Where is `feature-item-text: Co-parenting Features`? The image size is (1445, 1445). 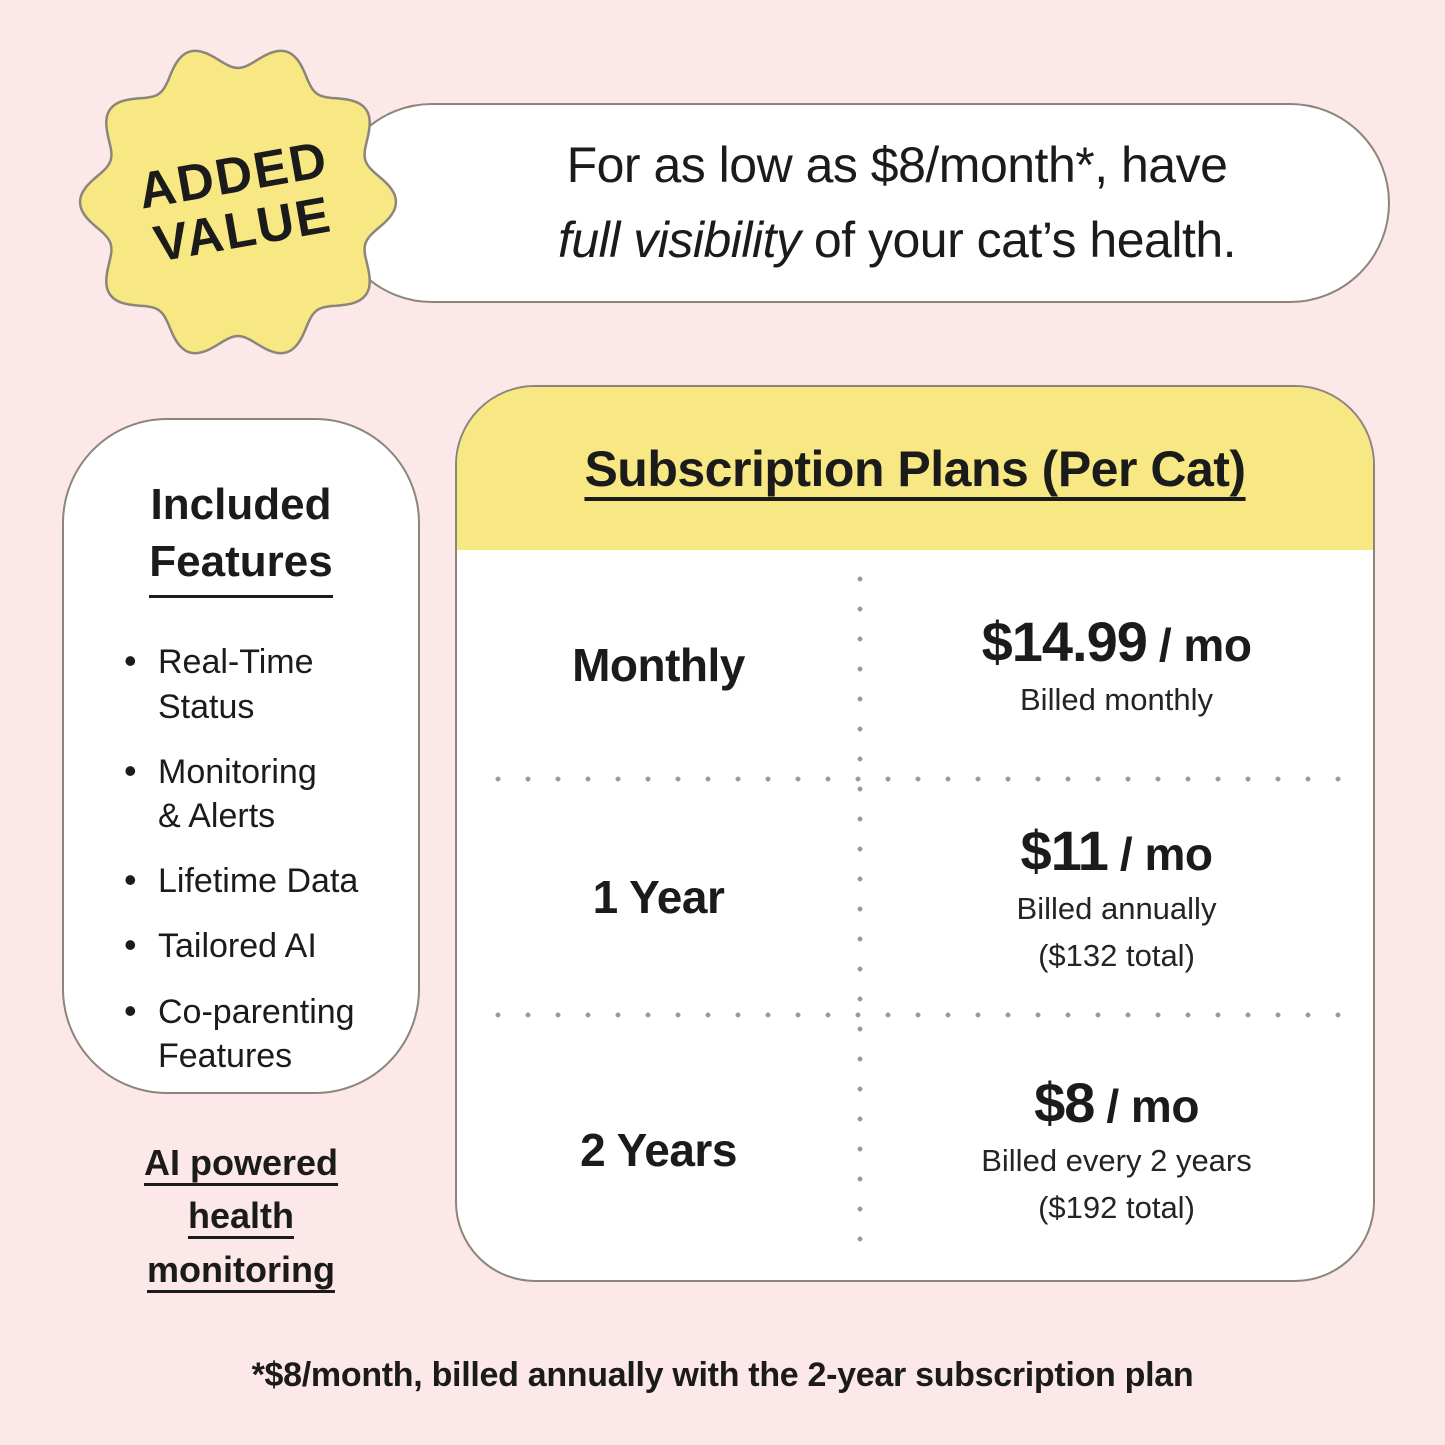 feature-item-text: Co-parenting Features is located at coordinates (256, 1033).